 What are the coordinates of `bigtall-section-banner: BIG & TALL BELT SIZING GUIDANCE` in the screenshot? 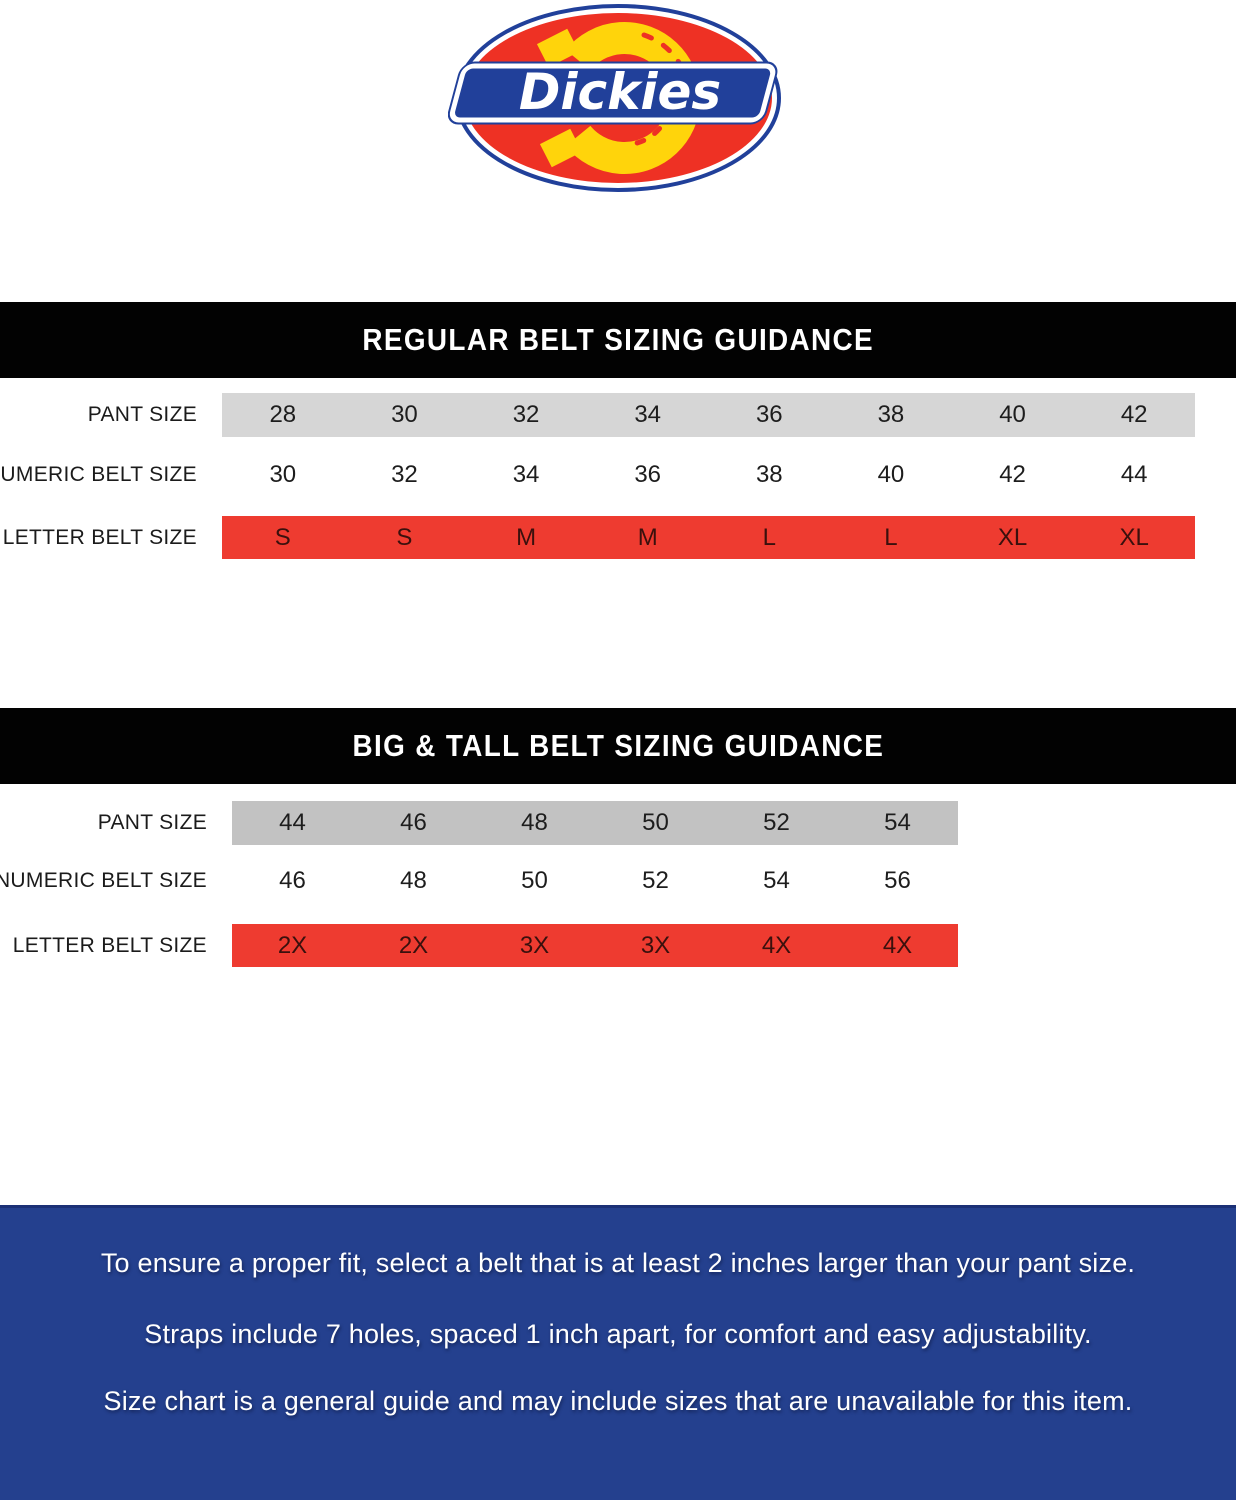 It's located at (618, 746).